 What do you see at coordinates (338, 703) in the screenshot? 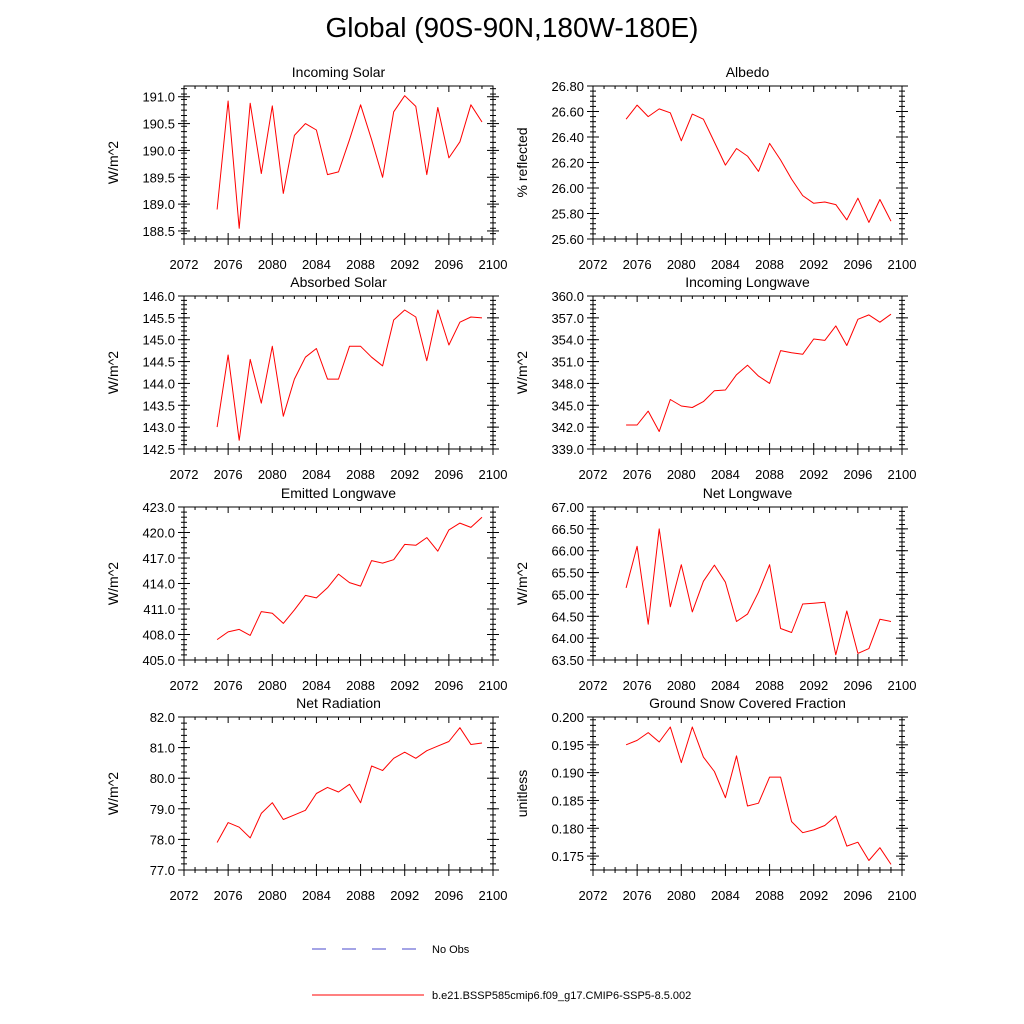
I see `panel-title: Net Radiation` at bounding box center [338, 703].